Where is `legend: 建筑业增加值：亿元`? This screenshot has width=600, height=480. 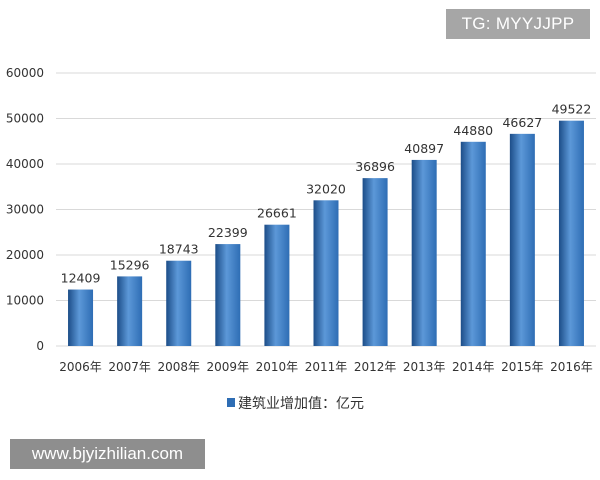
legend: 建筑业增加值：亿元 is located at coordinates (295, 404).